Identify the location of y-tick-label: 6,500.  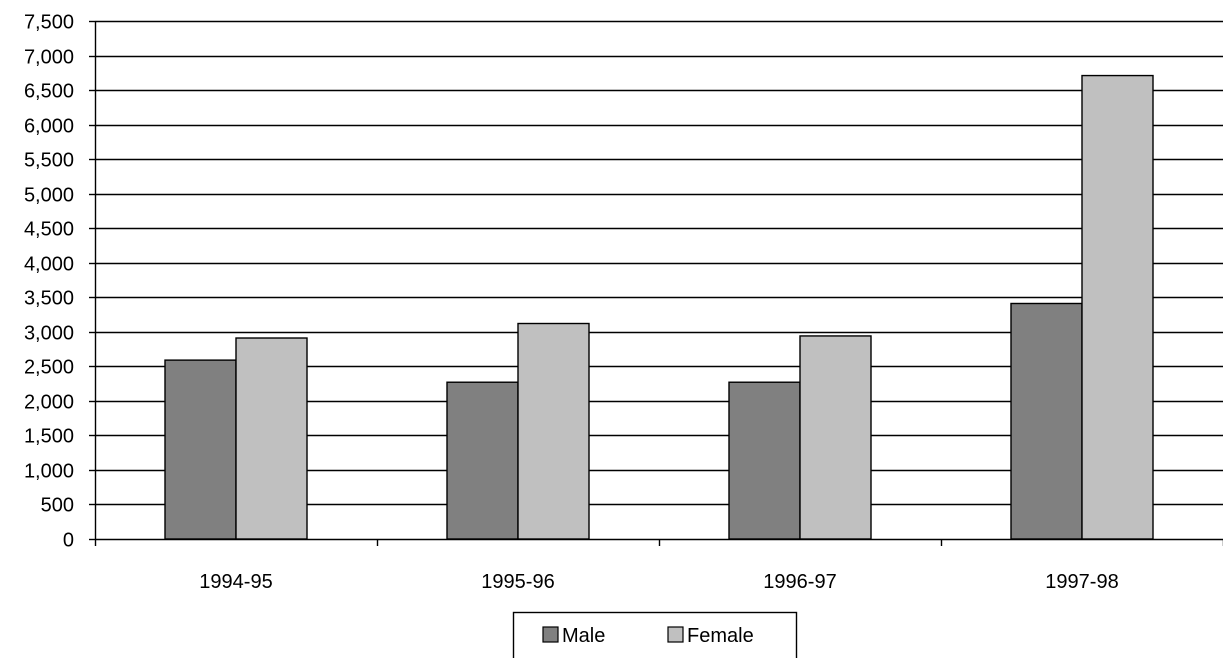
(49, 92).